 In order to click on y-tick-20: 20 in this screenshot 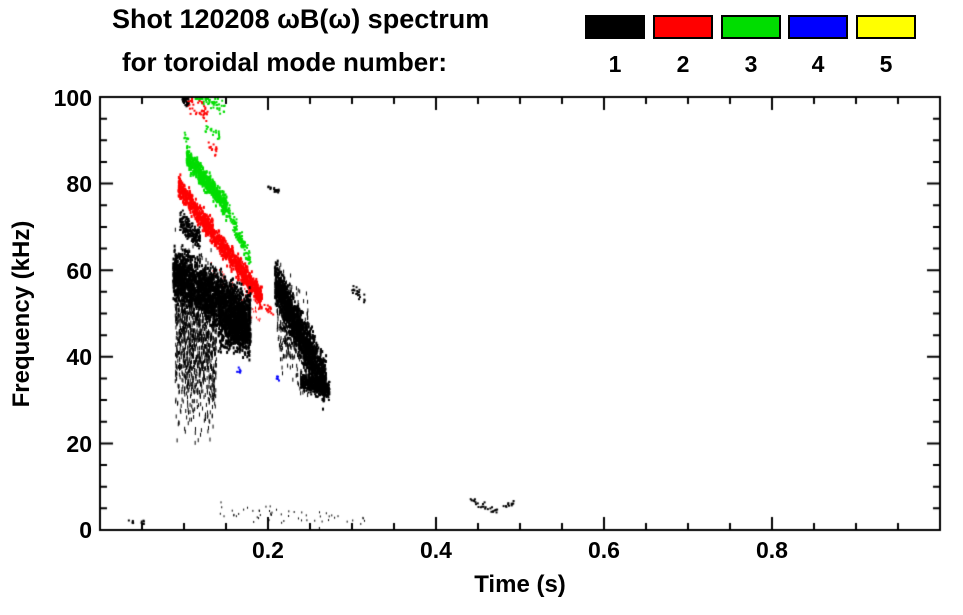, I will do `click(79, 444)`.